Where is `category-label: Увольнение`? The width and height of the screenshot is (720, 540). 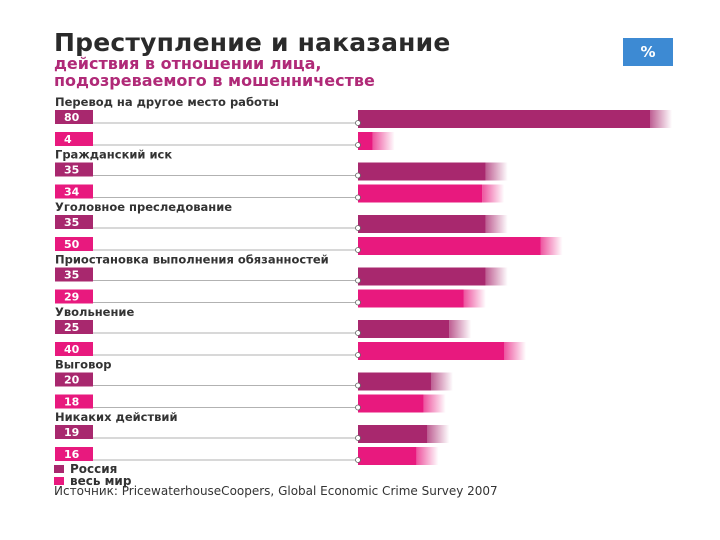
category-label: Увольнение is located at coordinates (94, 312).